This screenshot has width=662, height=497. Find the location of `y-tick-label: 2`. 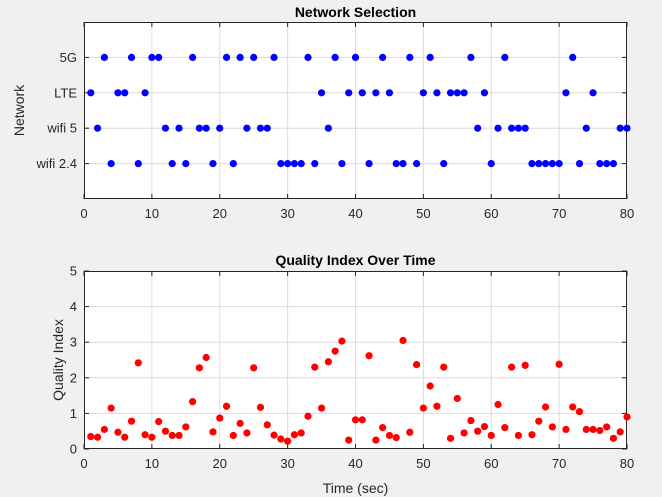

y-tick-label: 2 is located at coordinates (73, 377).